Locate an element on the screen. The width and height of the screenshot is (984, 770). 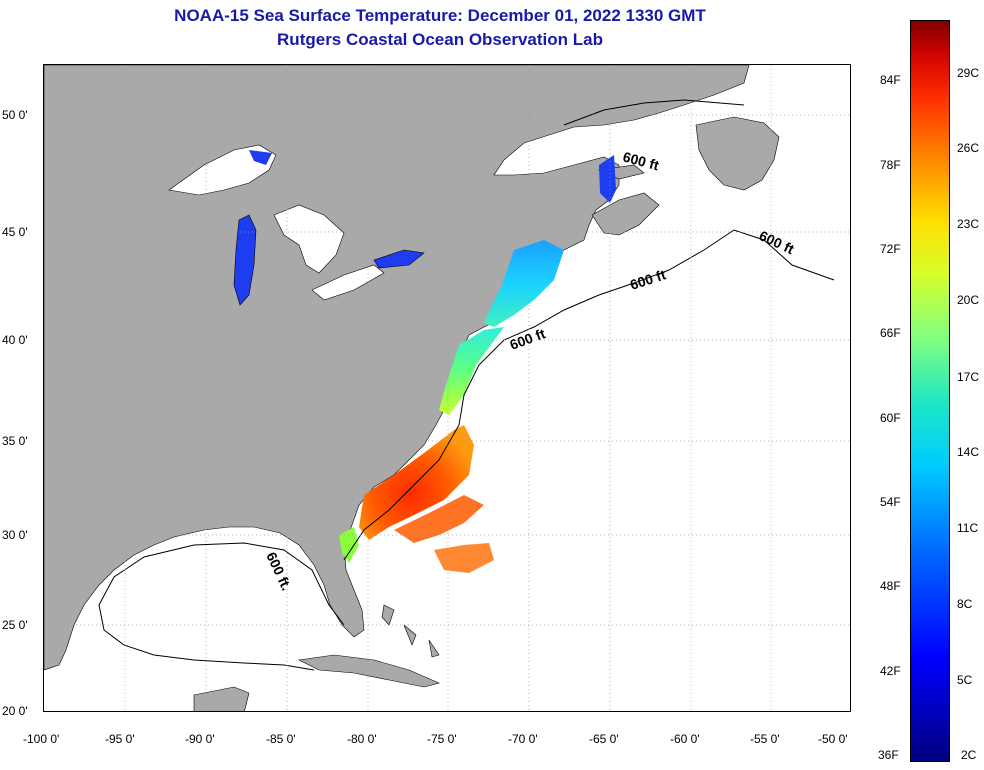
nova-scotia-land is located at coordinates (625, 214).